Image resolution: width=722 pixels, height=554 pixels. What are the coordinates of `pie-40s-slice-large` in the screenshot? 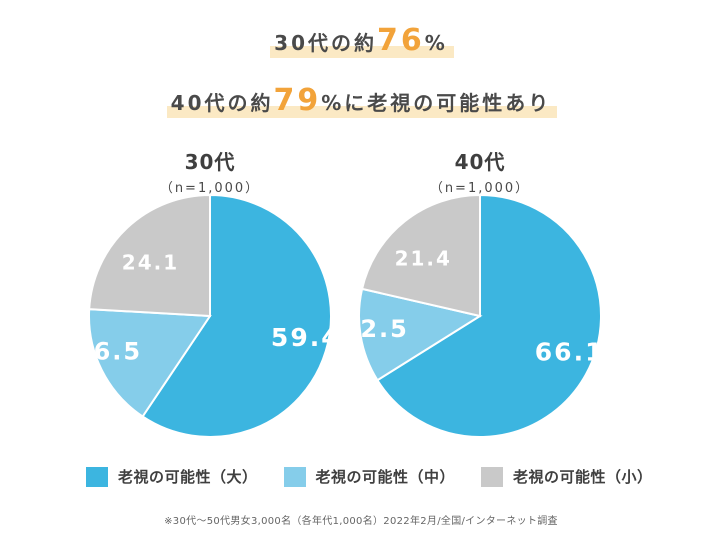 It's located at (489, 315).